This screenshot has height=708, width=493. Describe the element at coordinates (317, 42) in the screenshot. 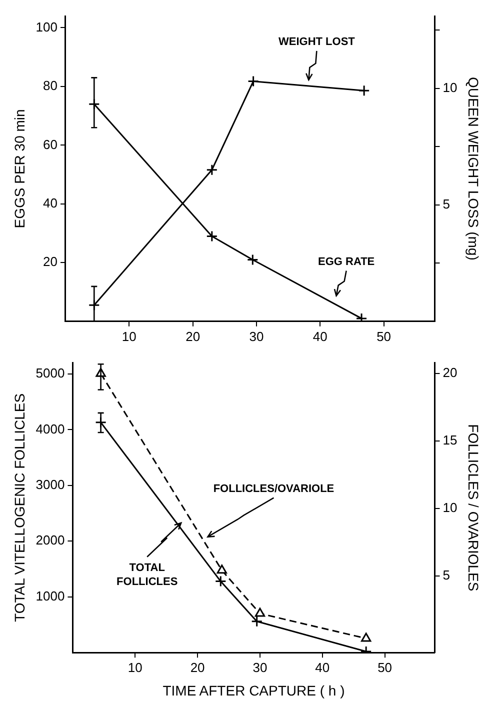

I see `text: WEIGHT LOST` at that location.